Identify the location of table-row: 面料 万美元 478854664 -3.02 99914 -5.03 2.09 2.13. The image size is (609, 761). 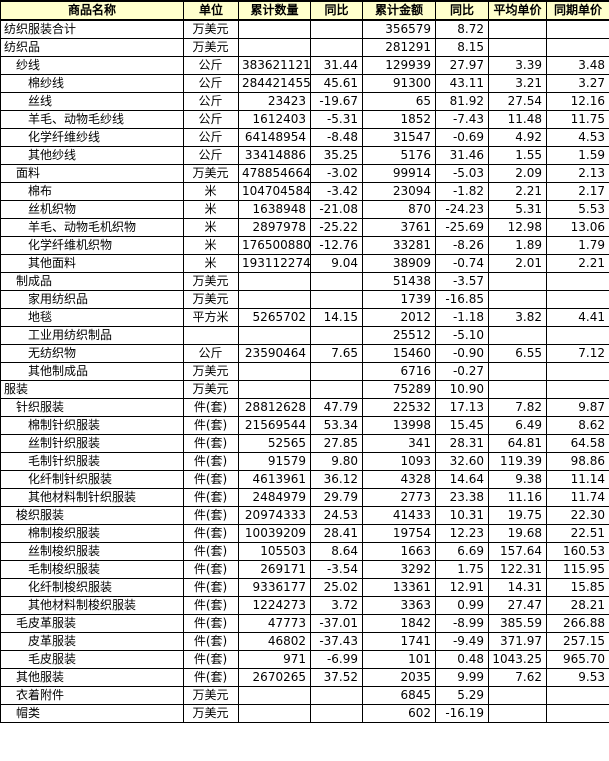
(304, 173).